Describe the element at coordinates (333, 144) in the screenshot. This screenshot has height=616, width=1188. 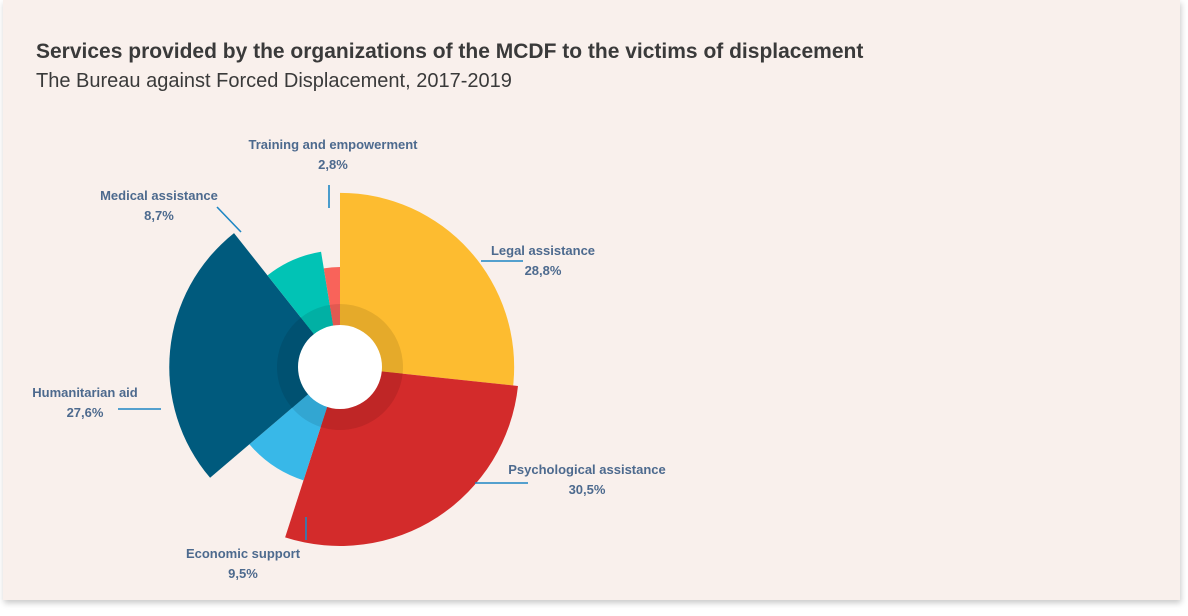
I see `slice-label-training-and-empowerment: Training and empowerment` at that location.